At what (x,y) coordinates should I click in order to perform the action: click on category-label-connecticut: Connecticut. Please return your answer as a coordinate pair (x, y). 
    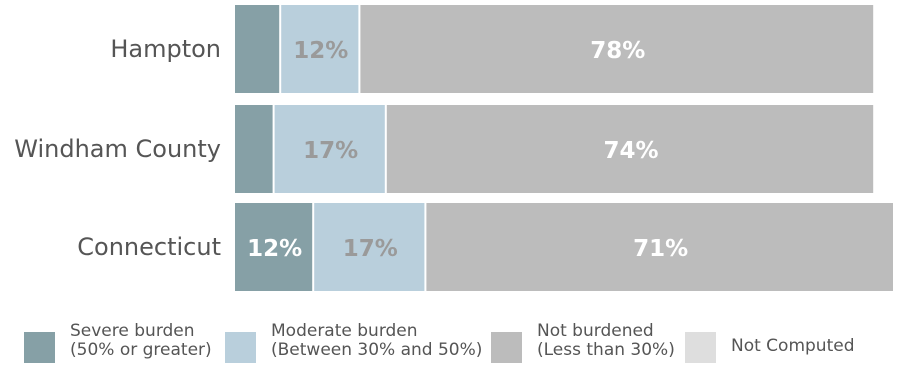
    Looking at the image, I should click on (149, 247).